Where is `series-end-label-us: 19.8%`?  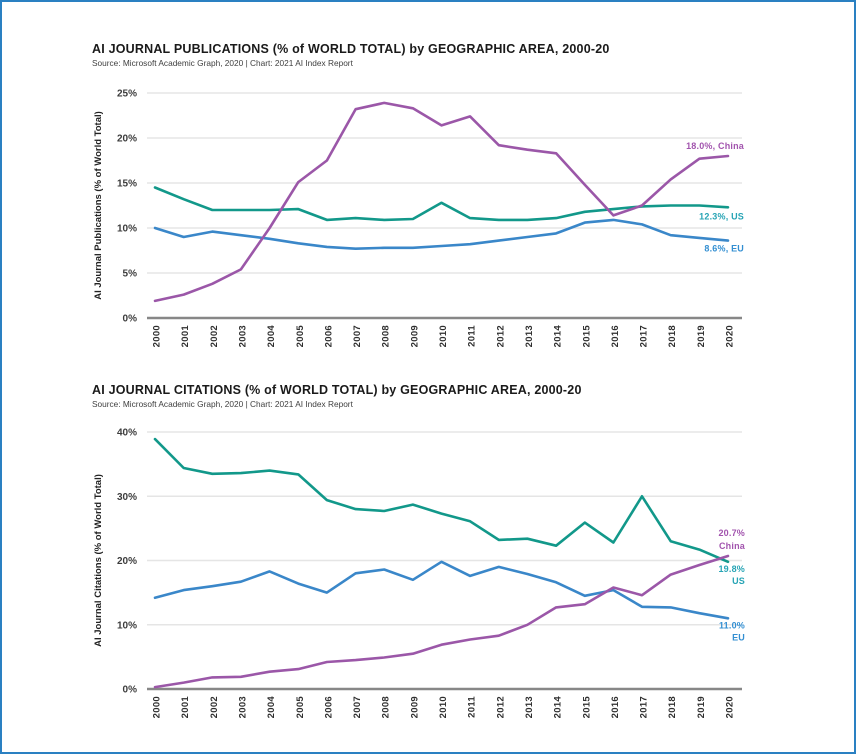
series-end-label-us: 19.8% is located at coordinates (731, 569).